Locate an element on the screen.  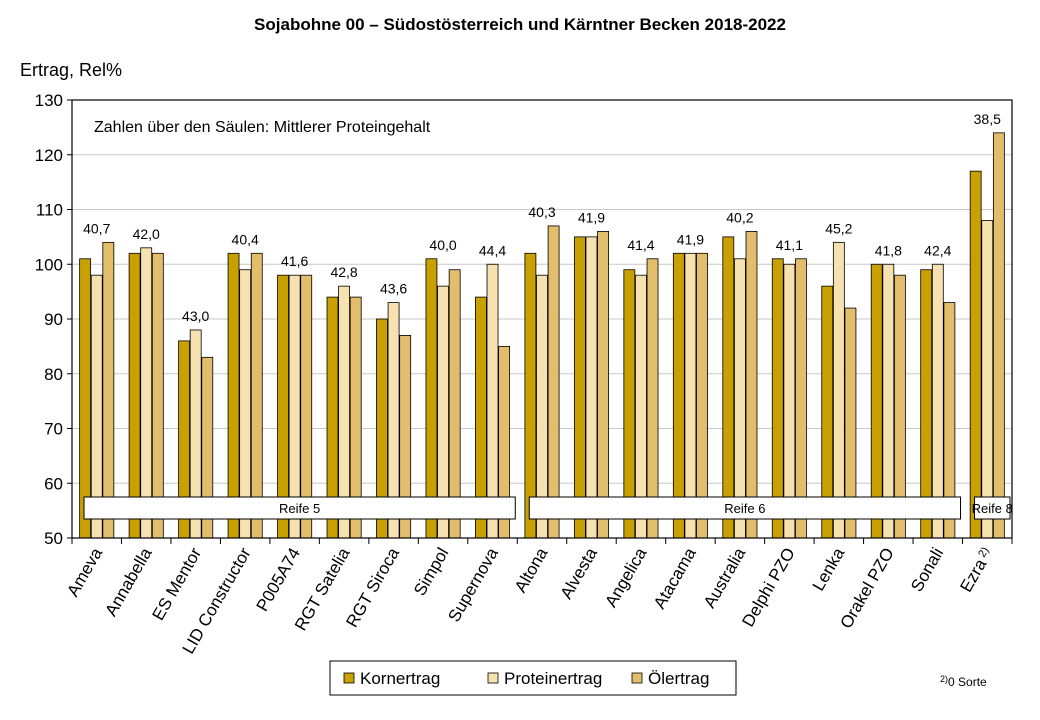
data-label: 44,4 is located at coordinates (492, 250).